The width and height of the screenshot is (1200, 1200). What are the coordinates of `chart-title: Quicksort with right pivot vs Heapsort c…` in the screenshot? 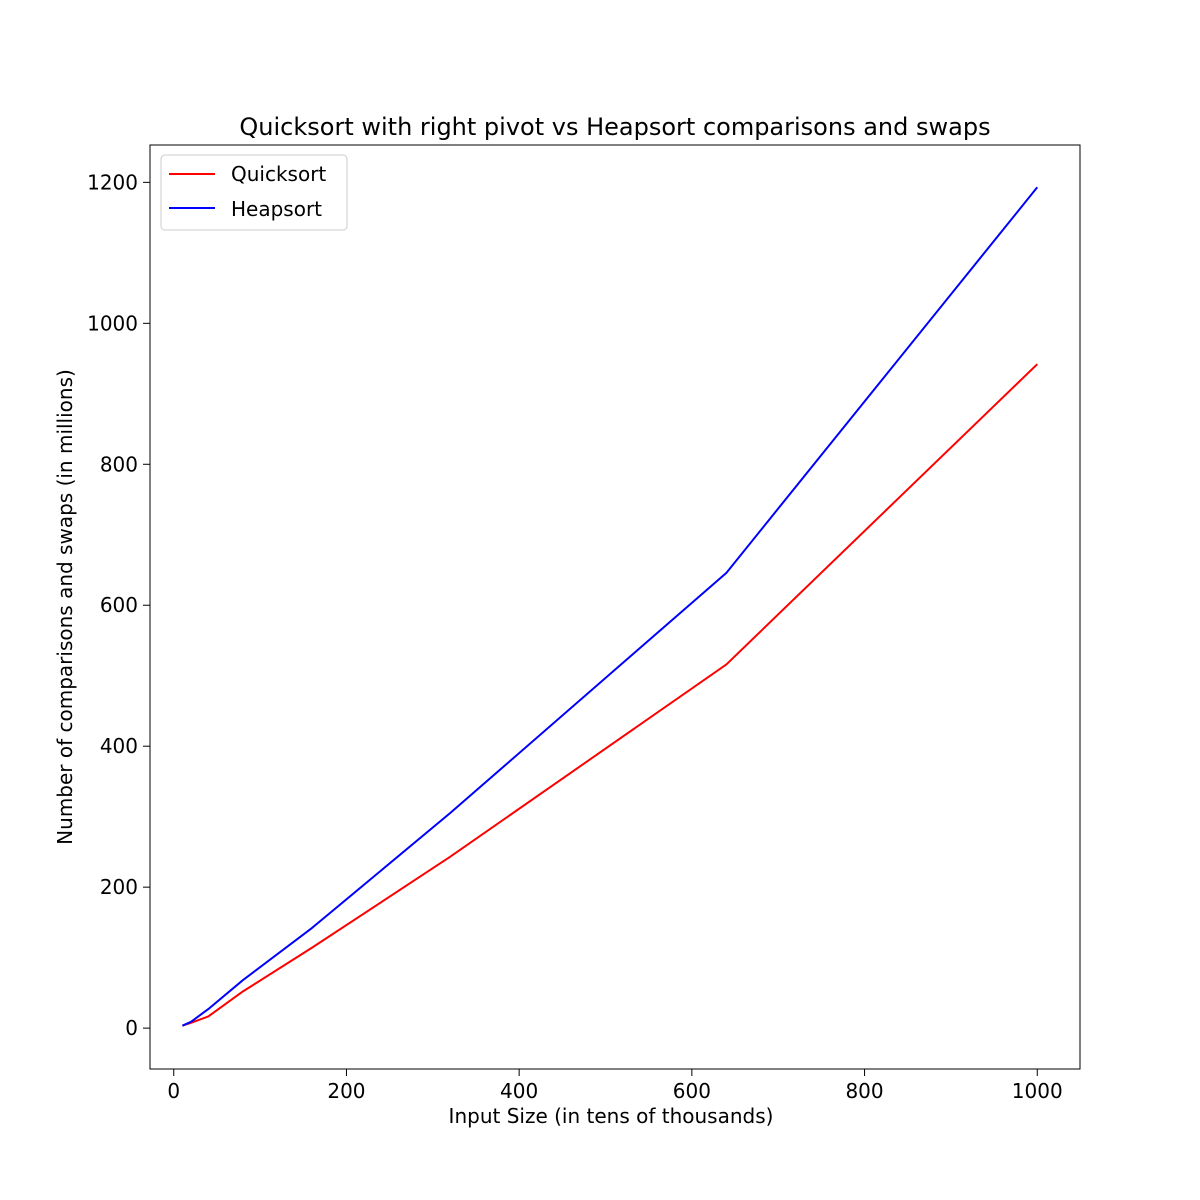 It's located at (614, 127).